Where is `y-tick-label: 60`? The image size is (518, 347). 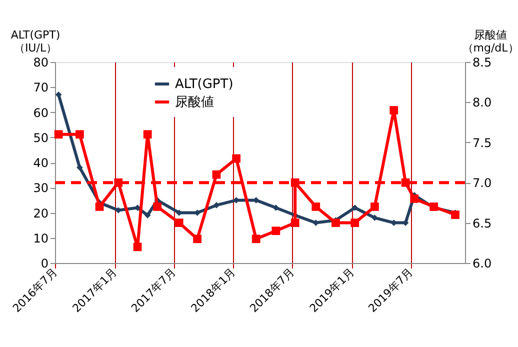
y-tick-label: 60 is located at coordinates (40, 113).